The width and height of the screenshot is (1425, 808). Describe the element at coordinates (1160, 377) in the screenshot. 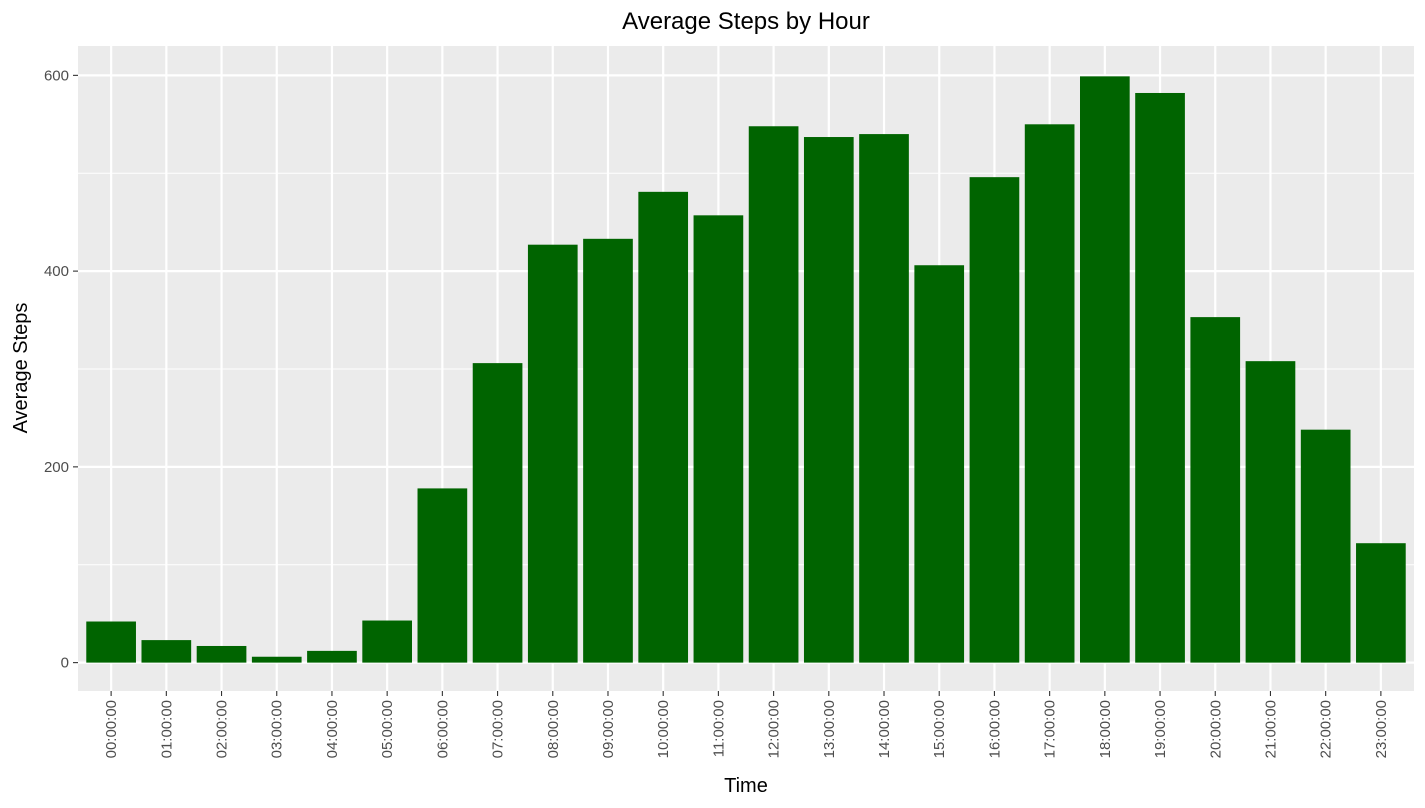

I see `bar-19:00:00` at that location.